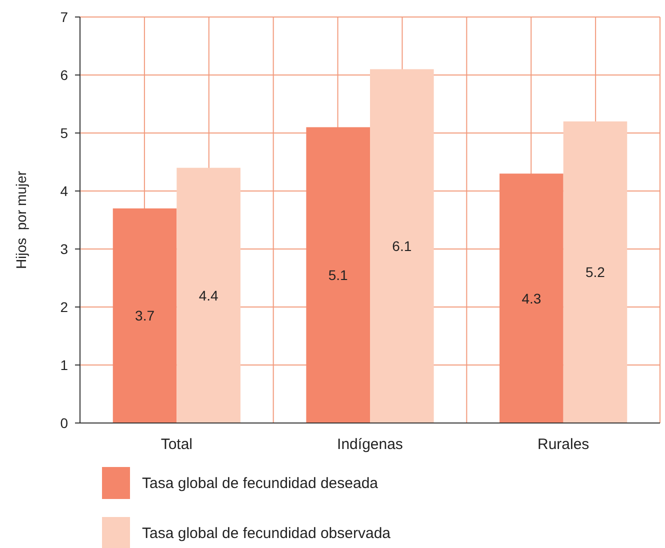 The height and width of the screenshot is (548, 665). Describe the element at coordinates (64, 133) in the screenshot. I see `y-tick-label: 5` at that location.